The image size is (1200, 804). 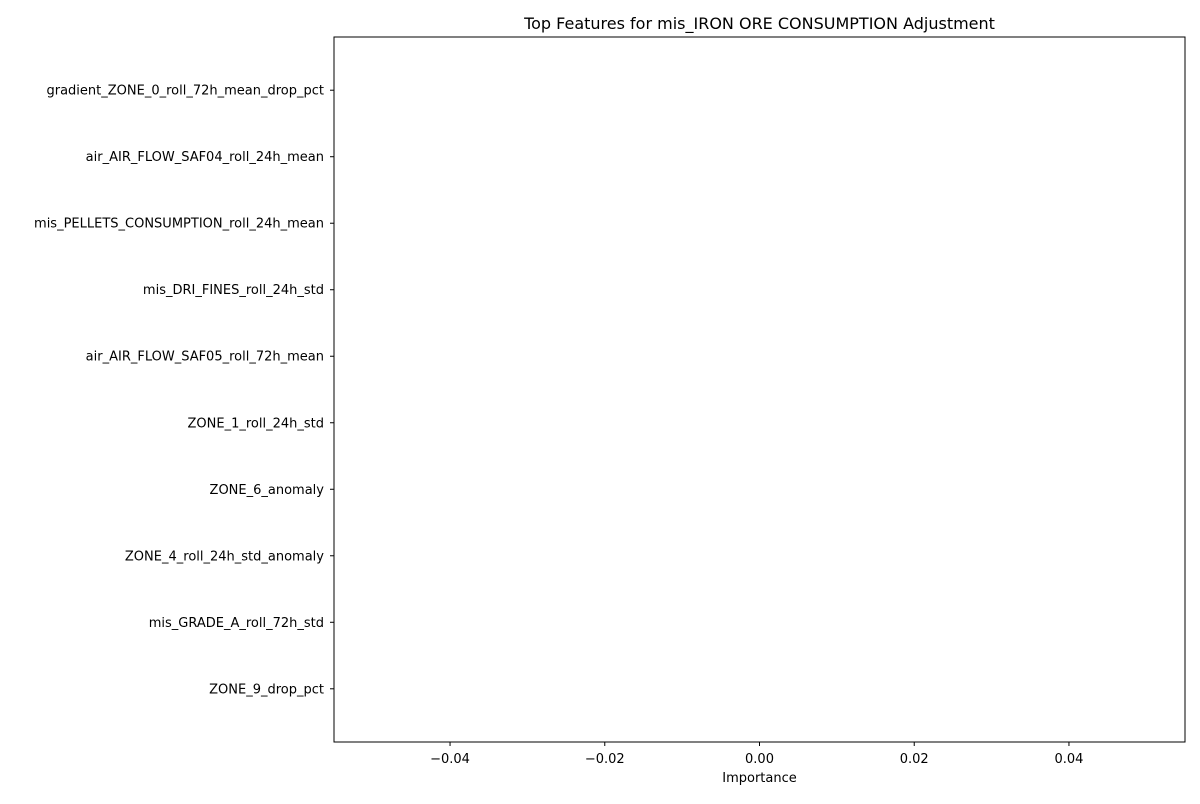 I want to click on x-tick-label: 0.02, so click(x=914, y=759).